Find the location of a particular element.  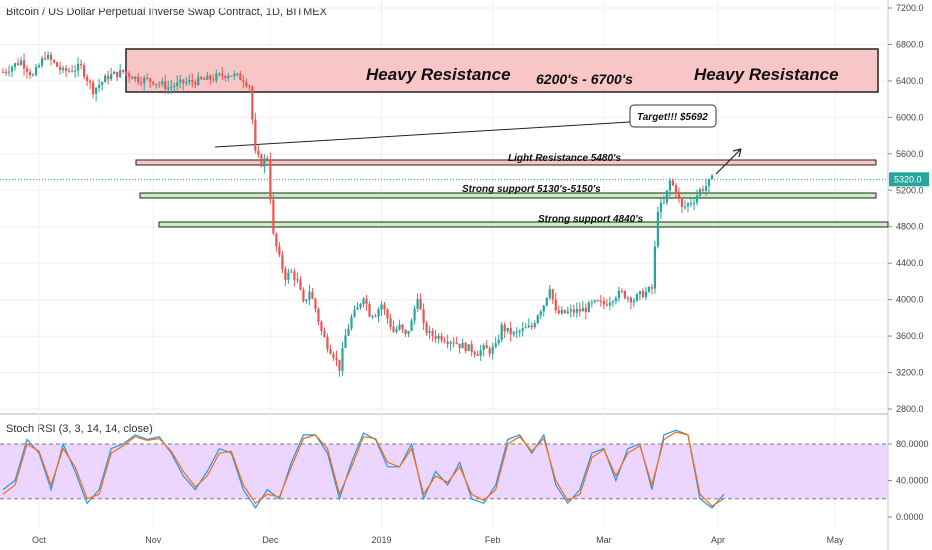

projection-arrow is located at coordinates (728, 161).